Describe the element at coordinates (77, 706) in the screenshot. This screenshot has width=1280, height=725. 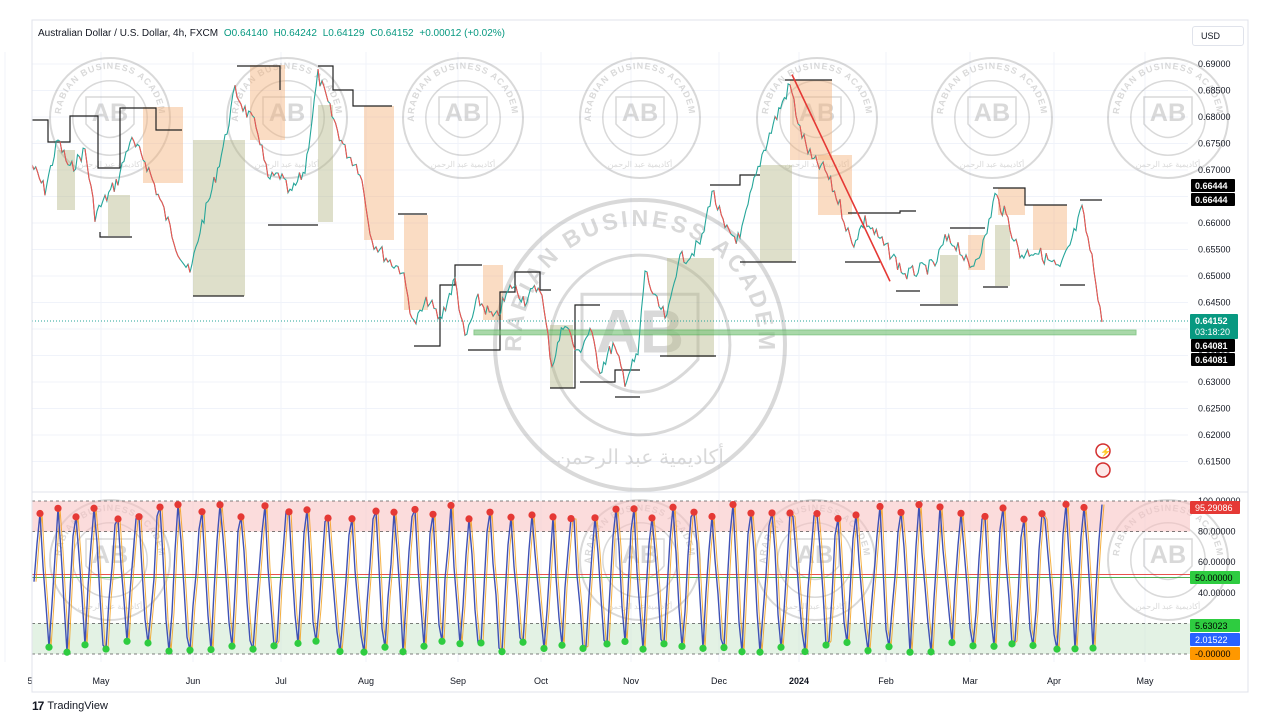
I see `tradingview-brand: TradingView` at that location.